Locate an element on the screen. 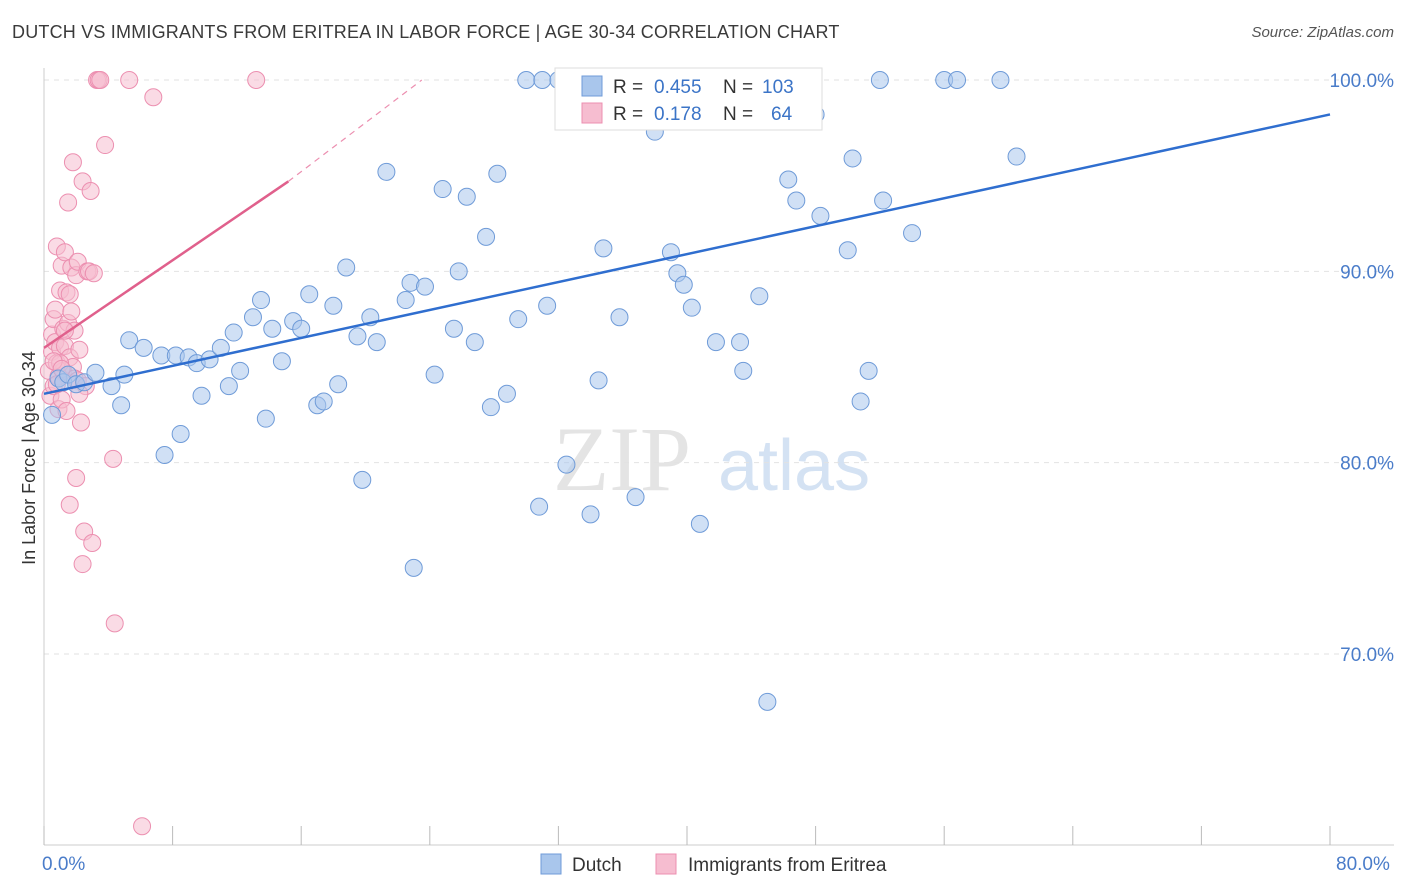 The image size is (1406, 892). y-tick-label: 100.0% is located at coordinates (1362, 81).